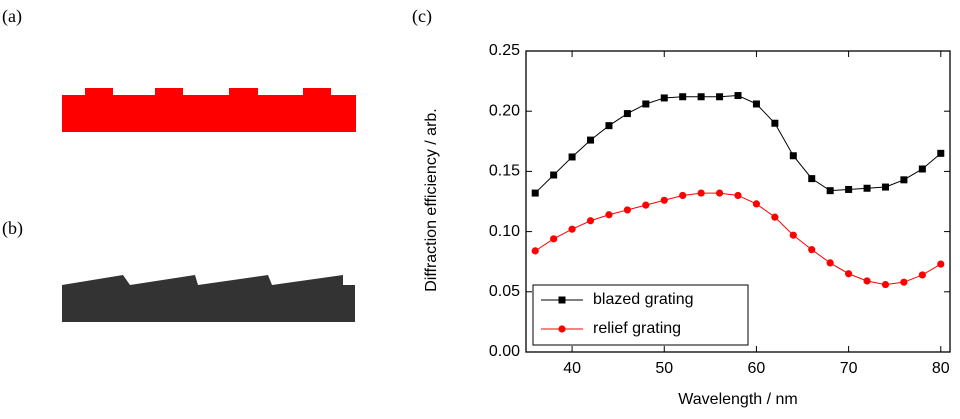 The image size is (960, 419). I want to click on panel-label: (a), so click(12, 16).